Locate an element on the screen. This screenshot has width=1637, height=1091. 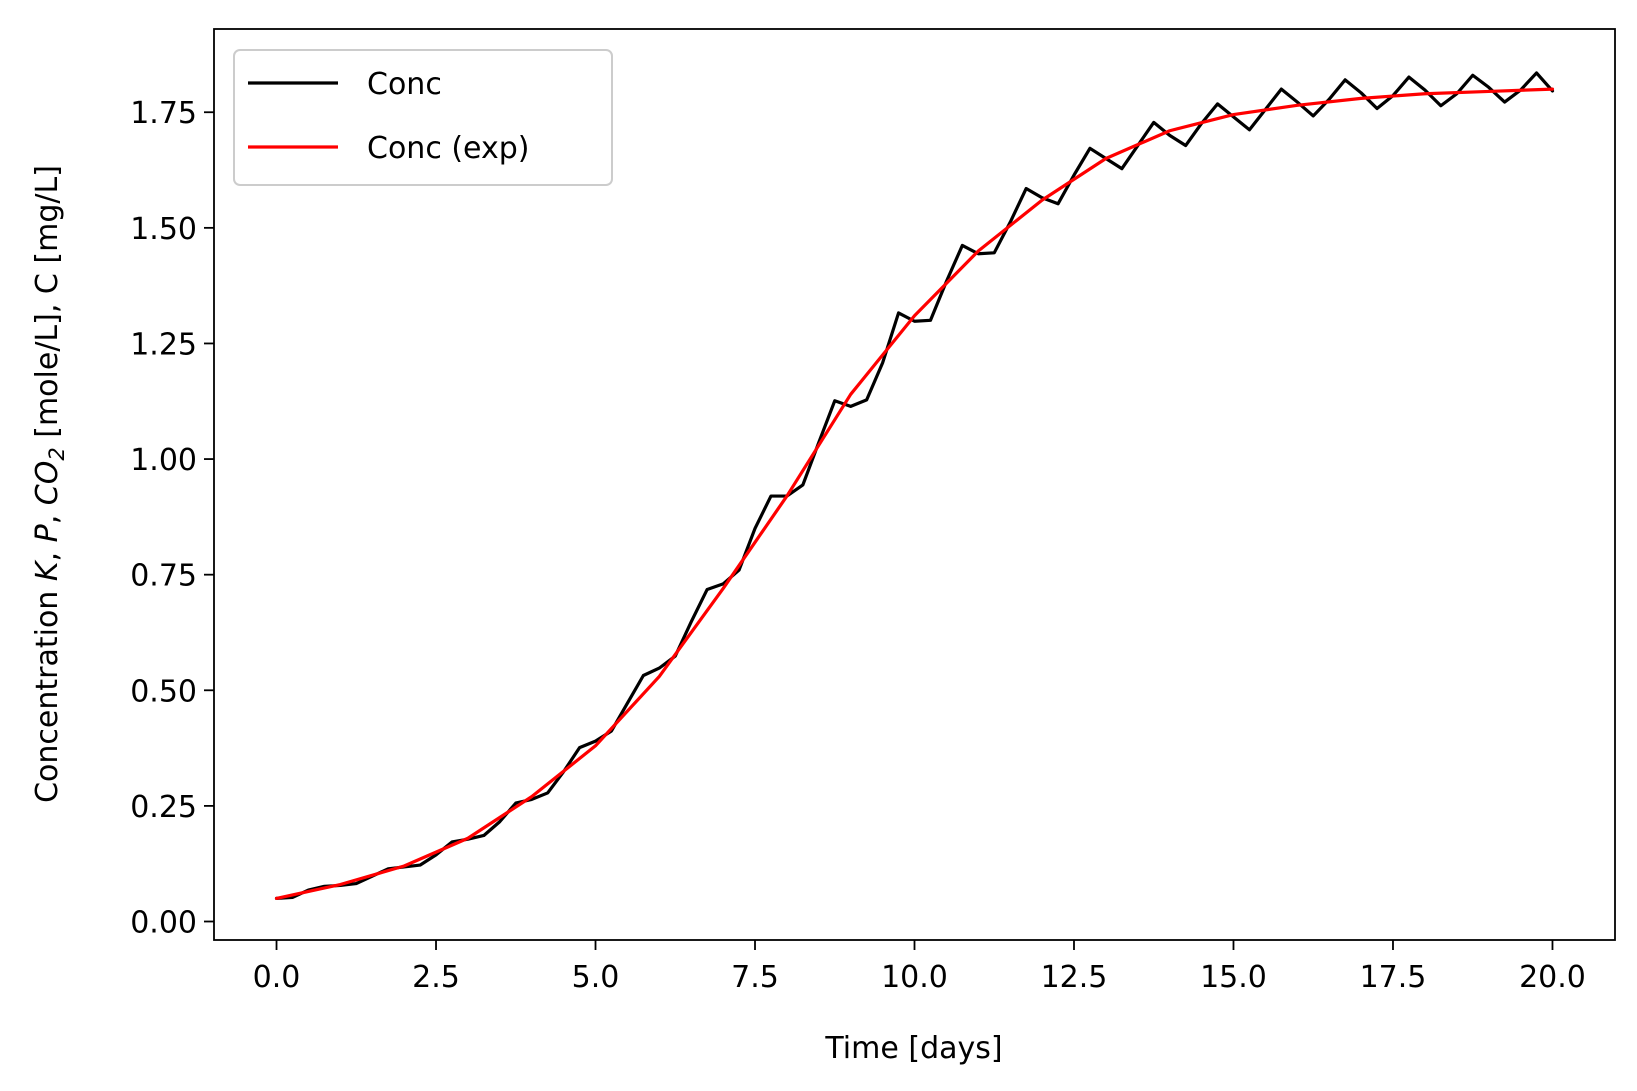
x-tick-label: 2.5 is located at coordinates (436, 977).